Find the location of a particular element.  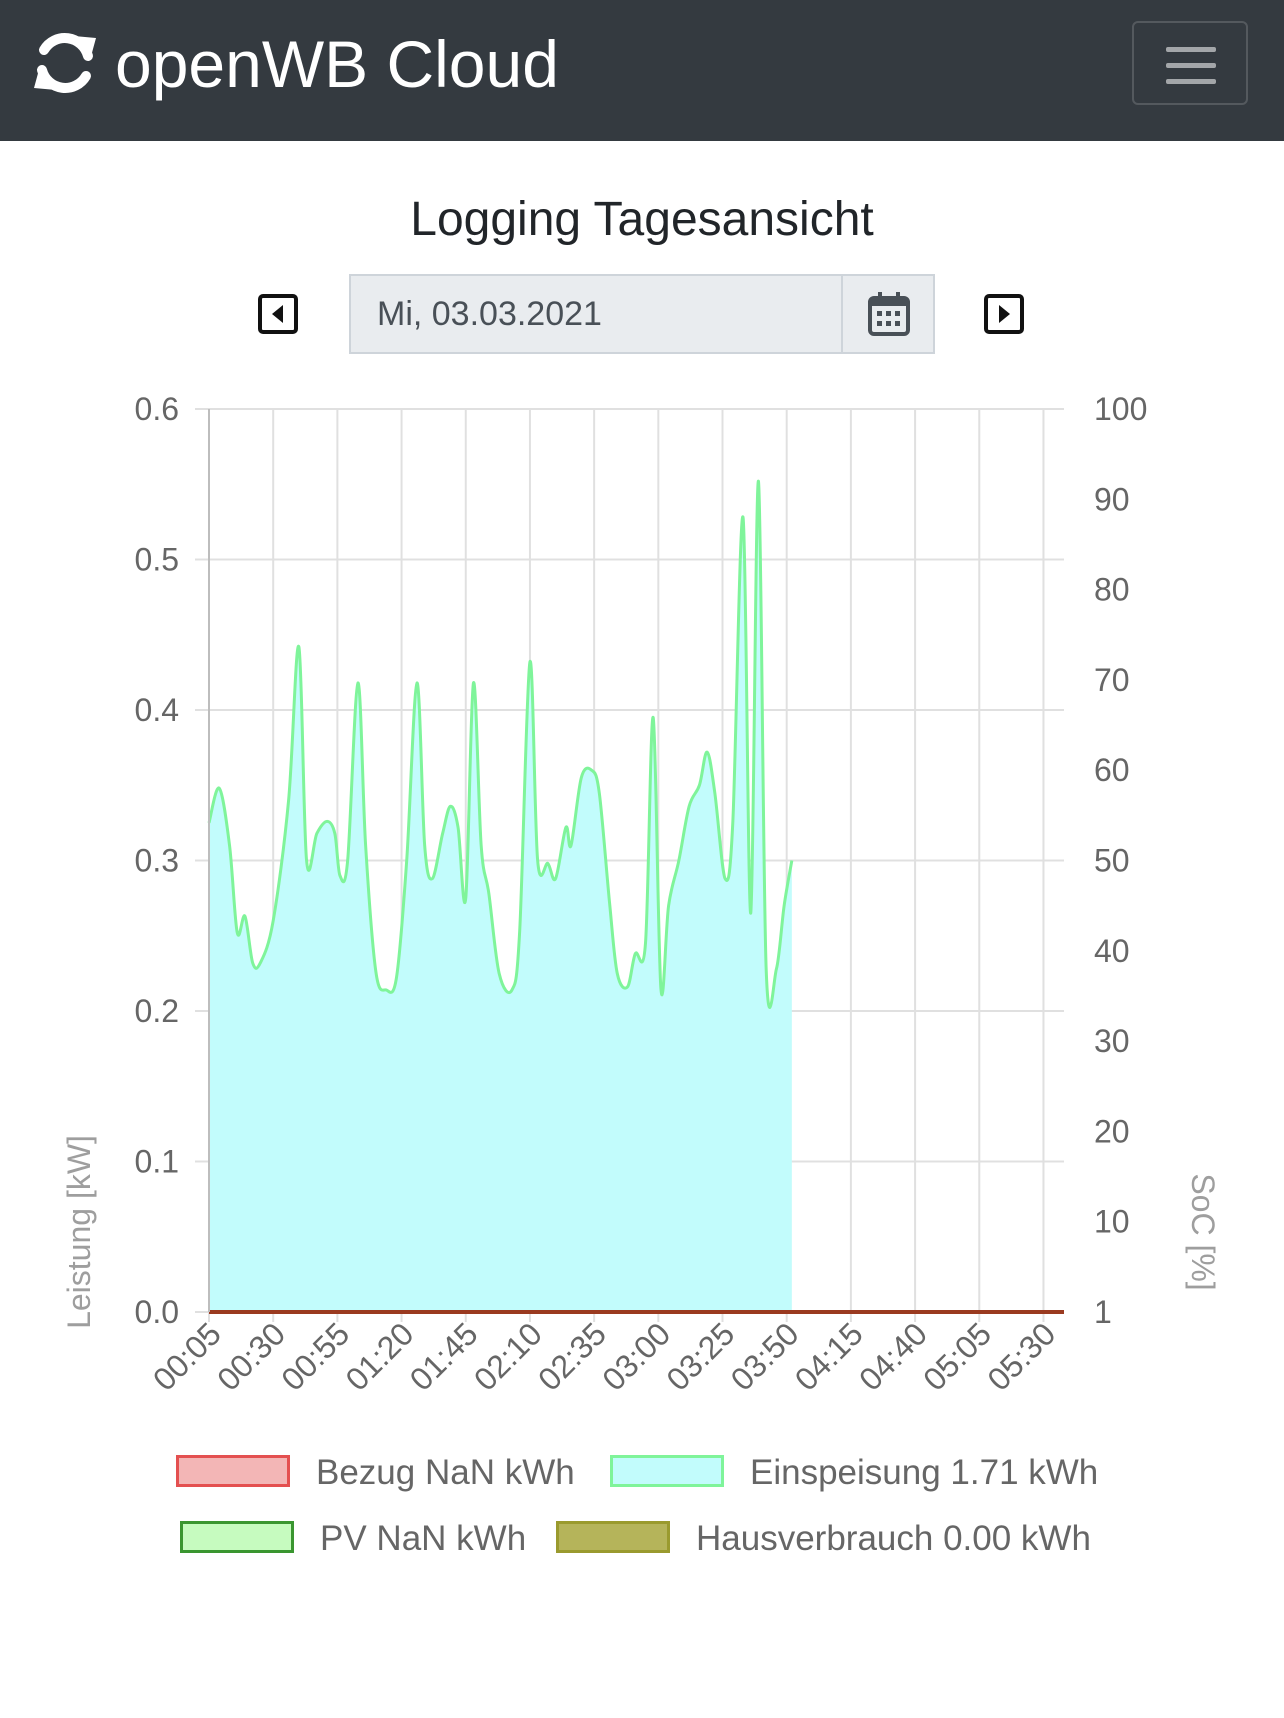

y-right-tick-label: 40 is located at coordinates (1112, 951).